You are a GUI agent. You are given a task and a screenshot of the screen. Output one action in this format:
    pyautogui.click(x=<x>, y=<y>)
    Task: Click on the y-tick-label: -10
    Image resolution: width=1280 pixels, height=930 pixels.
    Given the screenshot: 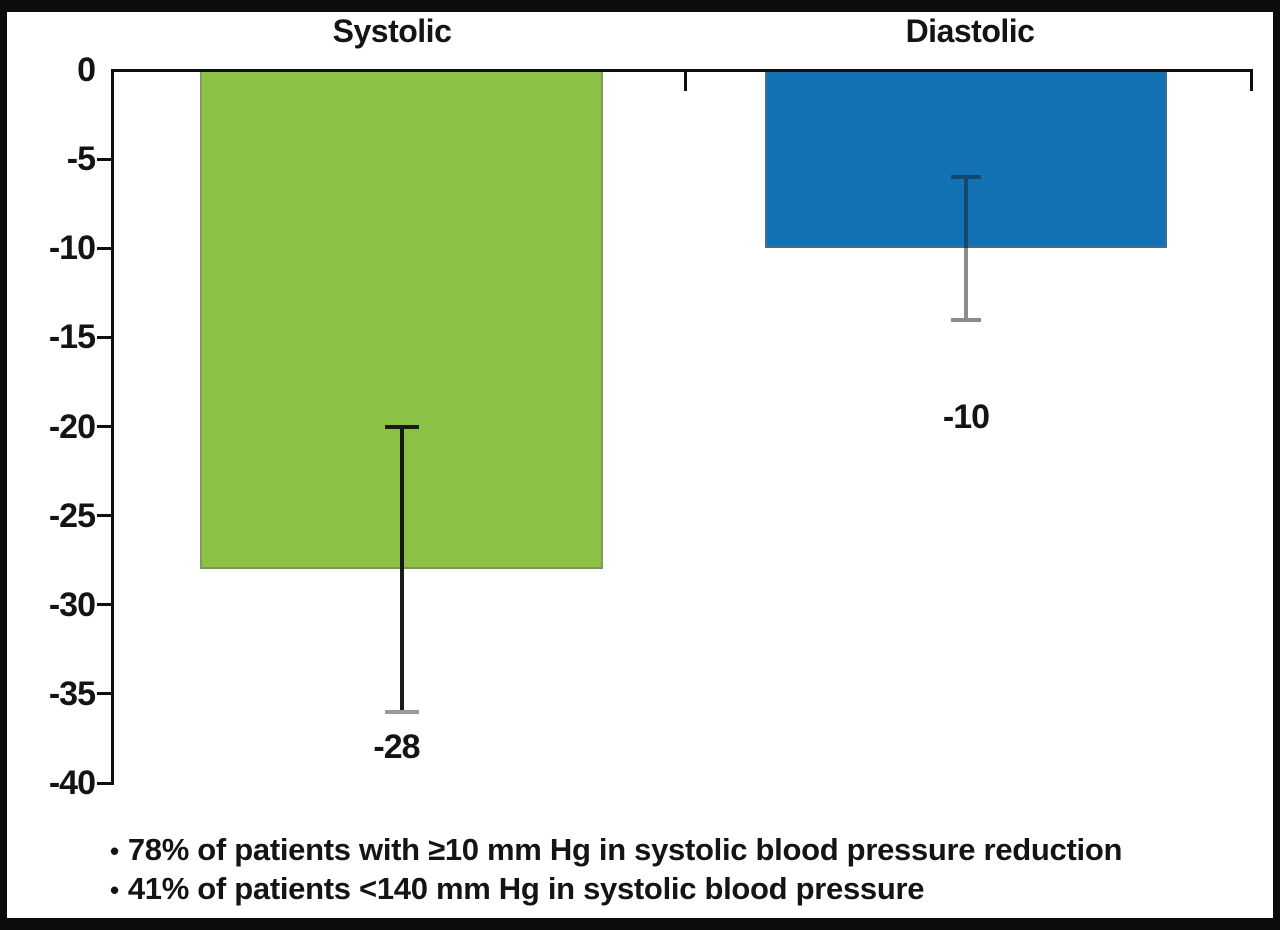 What is the action you would take?
    pyautogui.click(x=72, y=248)
    